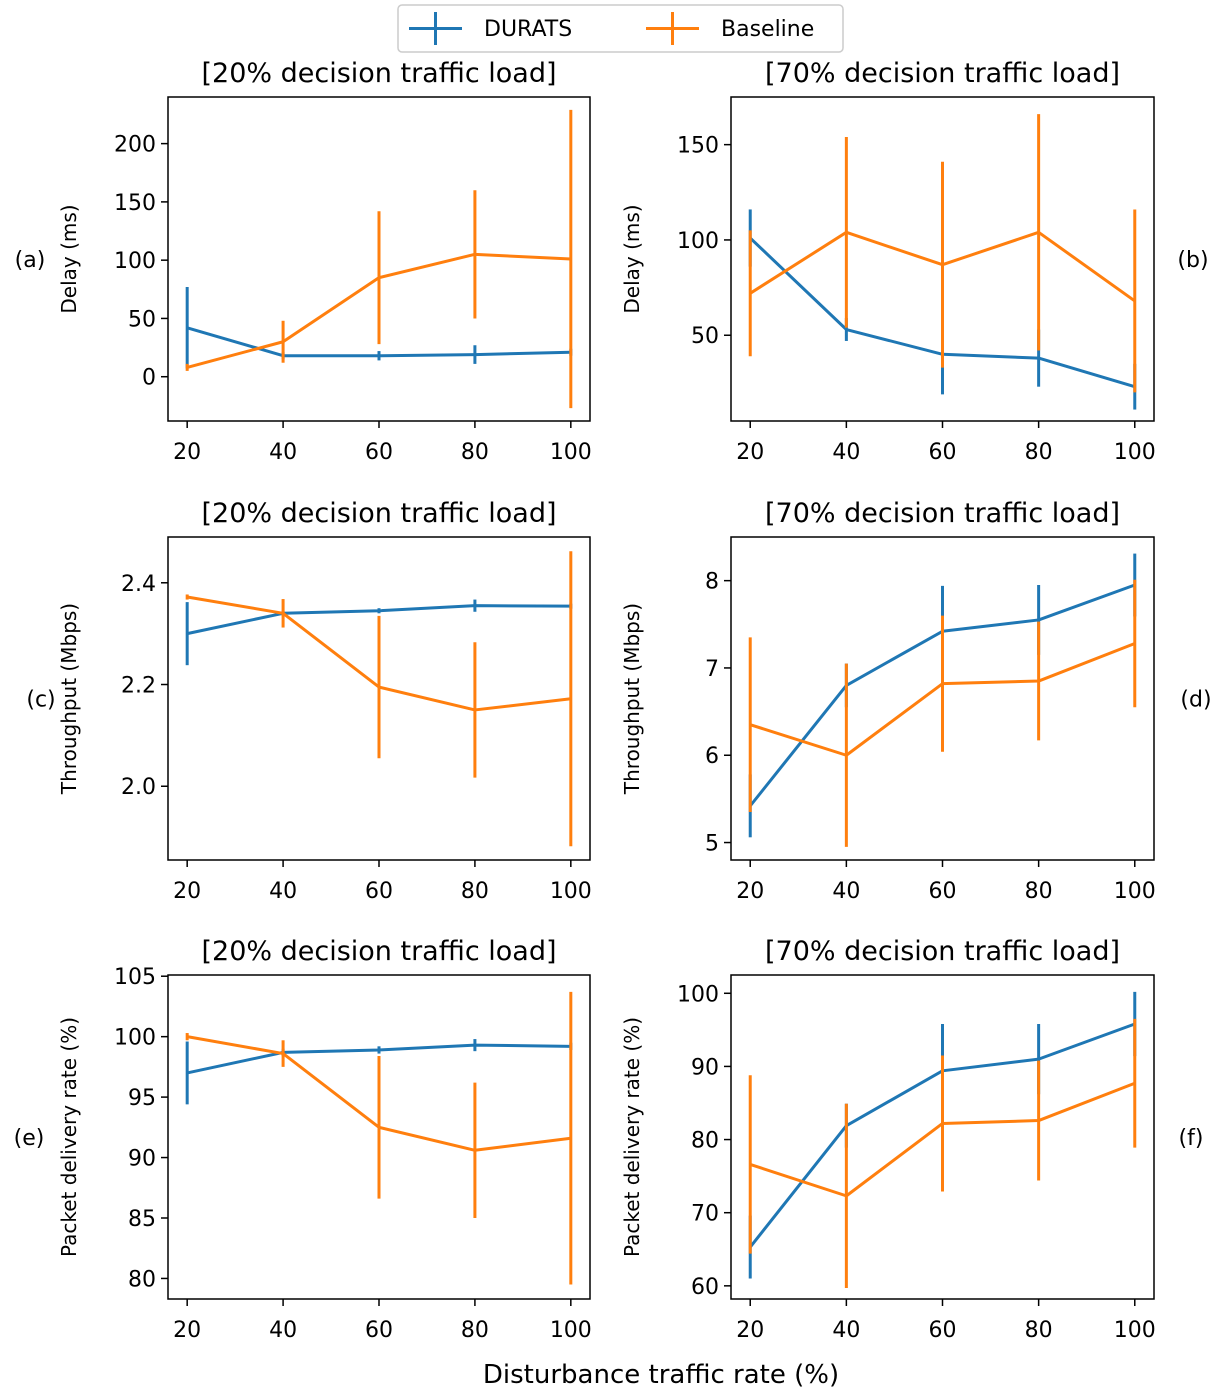  Describe the element at coordinates (712, 669) in the screenshot. I see `y-tick-label: 7` at that location.